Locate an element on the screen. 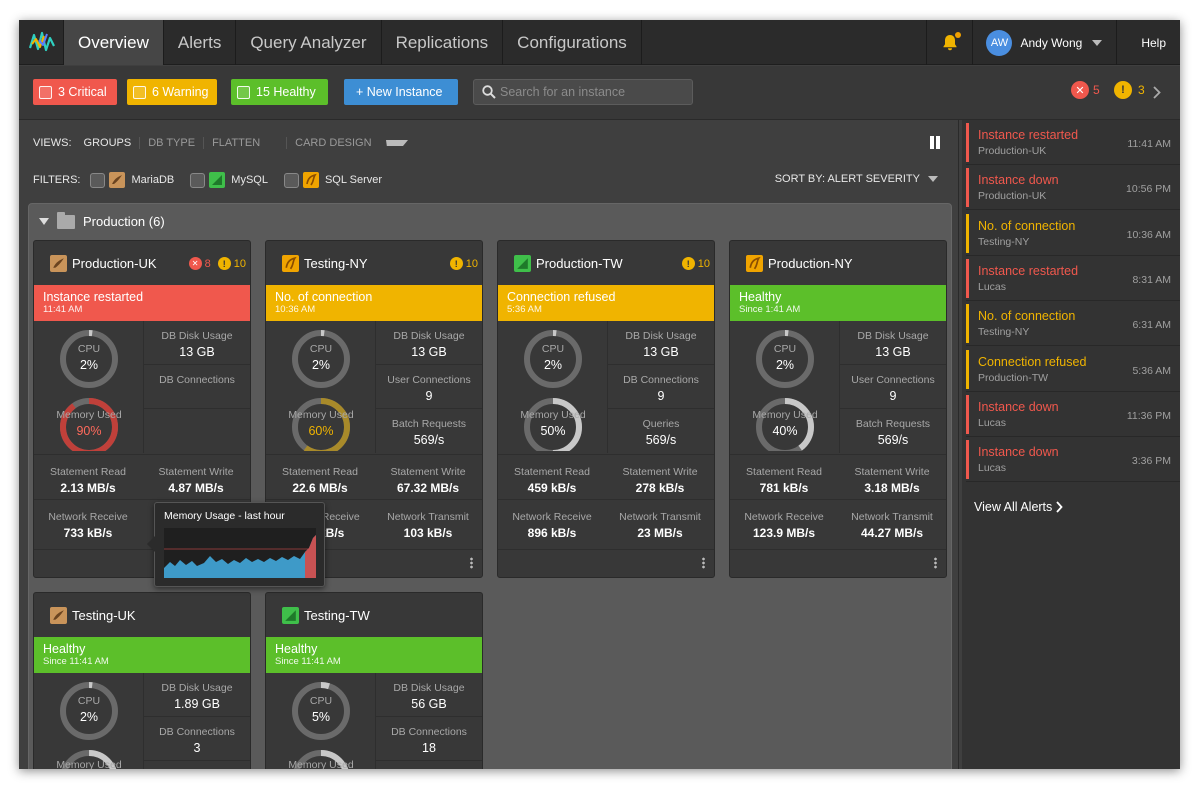  new-instance-button: + New Instance is located at coordinates (401, 92).